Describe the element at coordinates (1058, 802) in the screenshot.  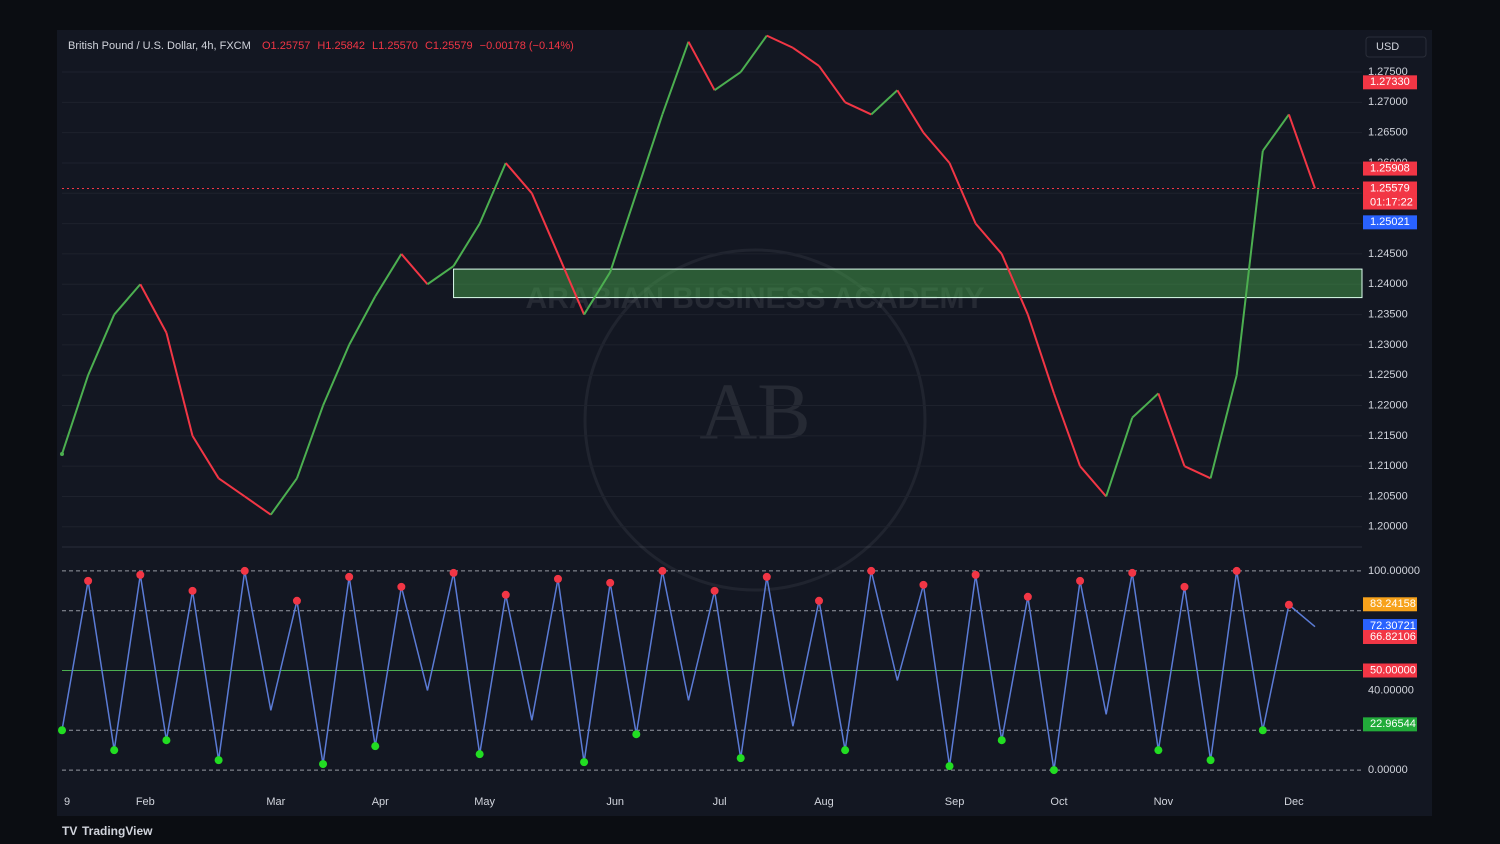
I see `x-tick-label: Oct` at that location.